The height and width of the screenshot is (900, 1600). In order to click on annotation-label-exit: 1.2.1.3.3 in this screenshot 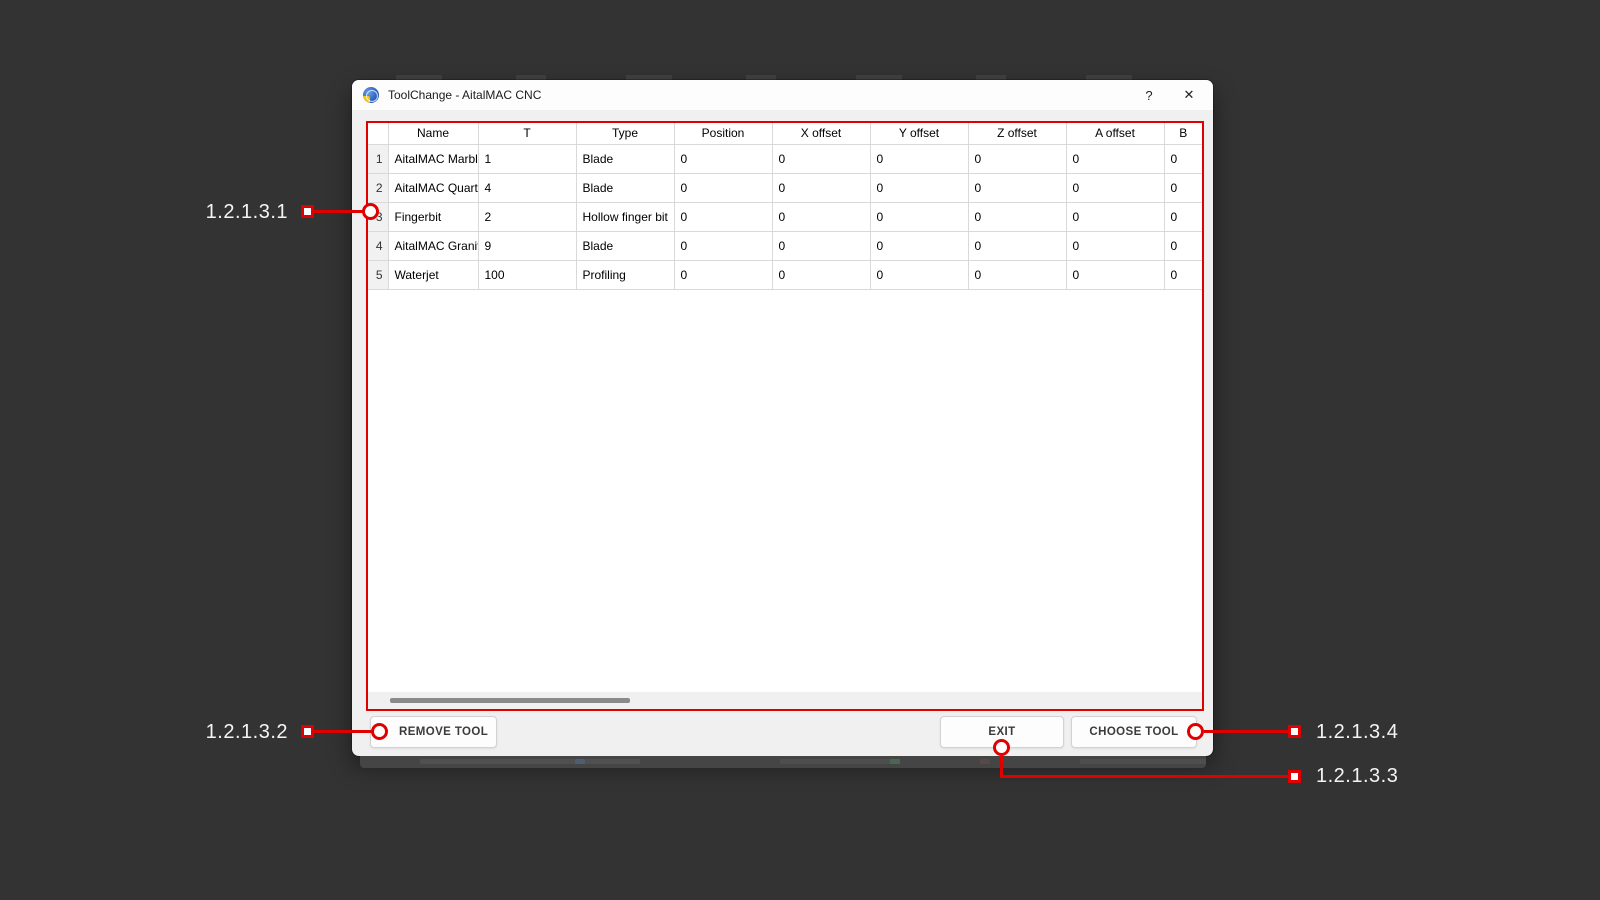, I will do `click(1357, 776)`.